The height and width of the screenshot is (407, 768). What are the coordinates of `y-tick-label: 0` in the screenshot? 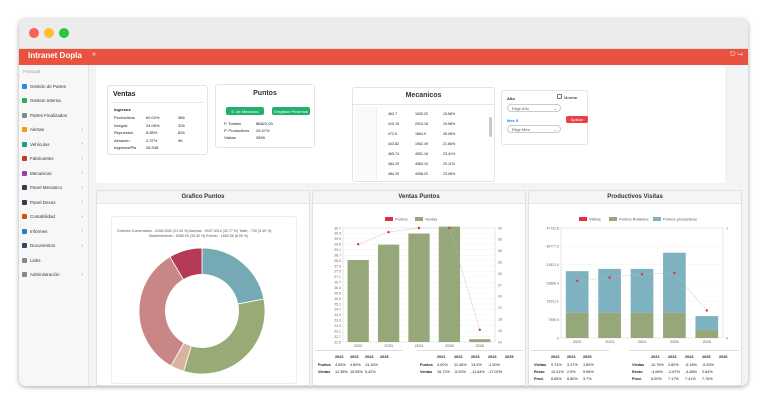 It's located at (558, 338).